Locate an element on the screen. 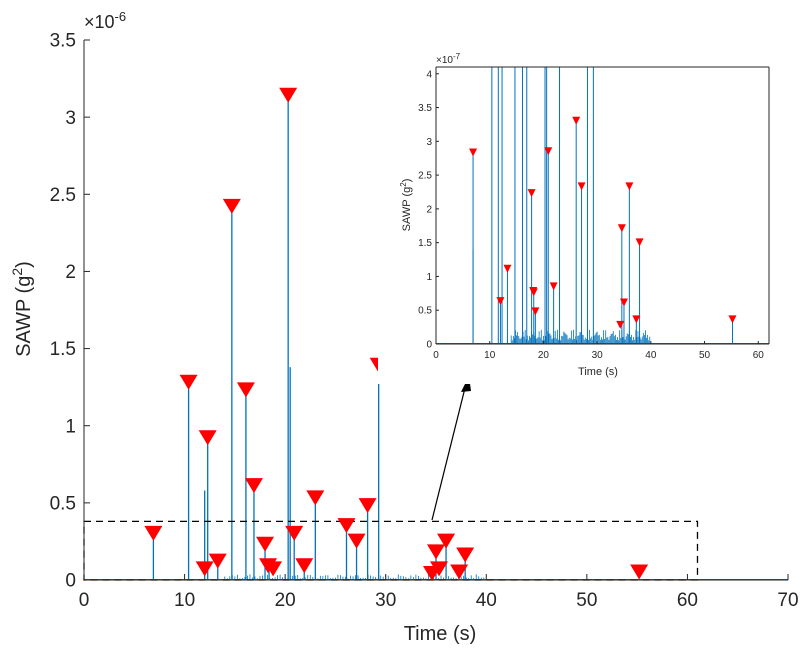 The width and height of the screenshot is (808, 654). main-y-label-sup: 2 is located at coordinates (17, 272).